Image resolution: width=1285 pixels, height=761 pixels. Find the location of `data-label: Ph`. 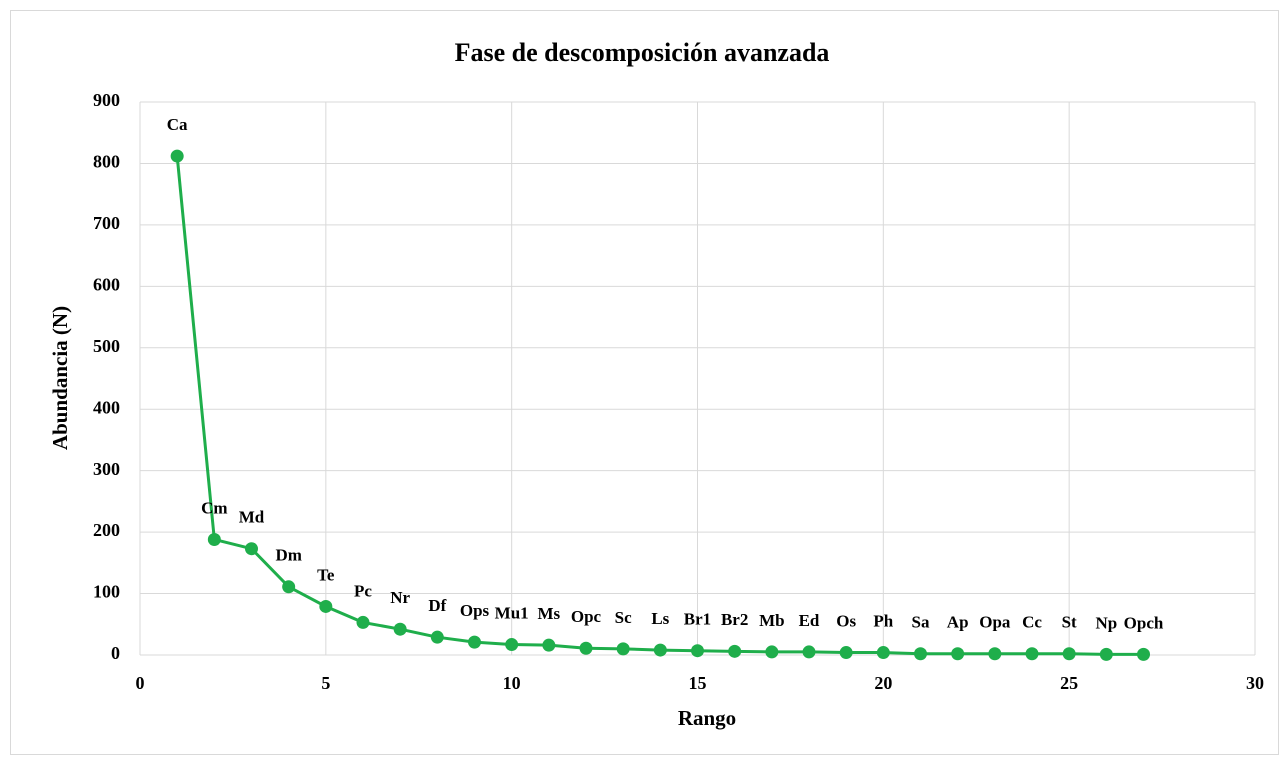

data-label: Ph is located at coordinates (883, 620).